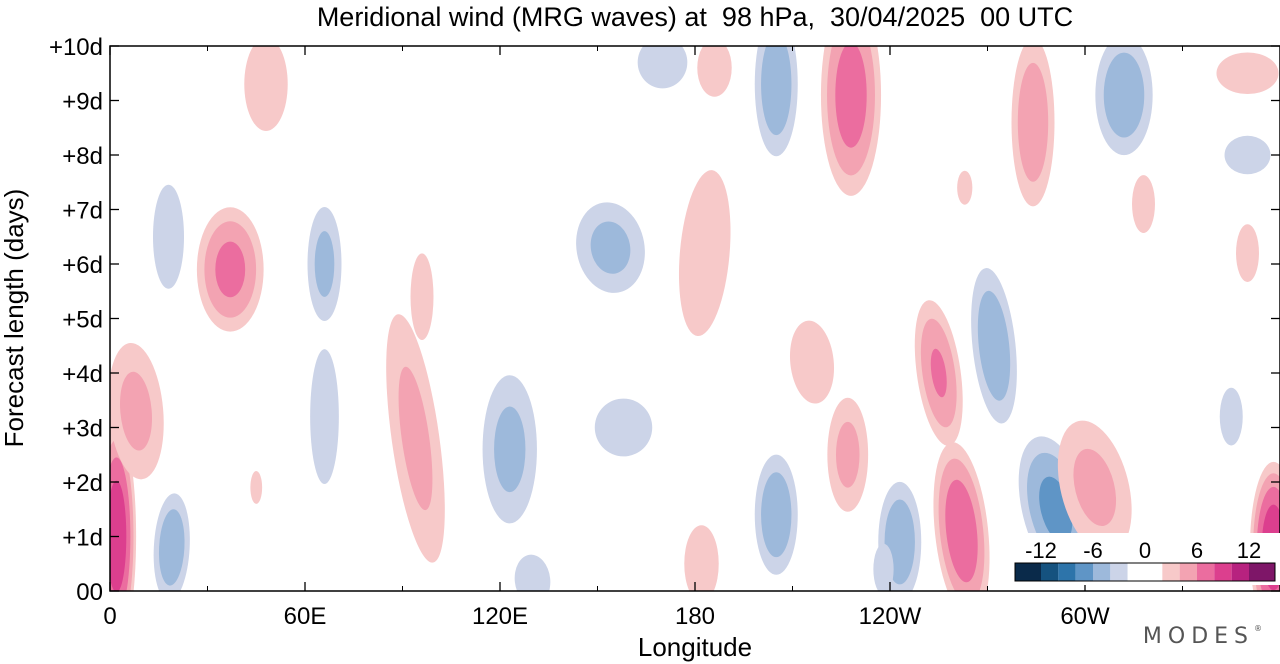  What do you see at coordinates (695, 616) in the screenshot?
I see `x-tick-label: 180` at bounding box center [695, 616].